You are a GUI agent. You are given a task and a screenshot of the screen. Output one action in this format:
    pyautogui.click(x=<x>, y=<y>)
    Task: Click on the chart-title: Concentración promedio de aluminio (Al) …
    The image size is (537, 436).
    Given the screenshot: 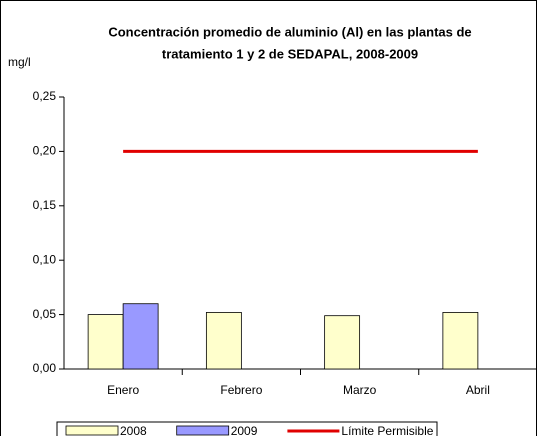 What is the action you would take?
    pyautogui.click(x=289, y=31)
    